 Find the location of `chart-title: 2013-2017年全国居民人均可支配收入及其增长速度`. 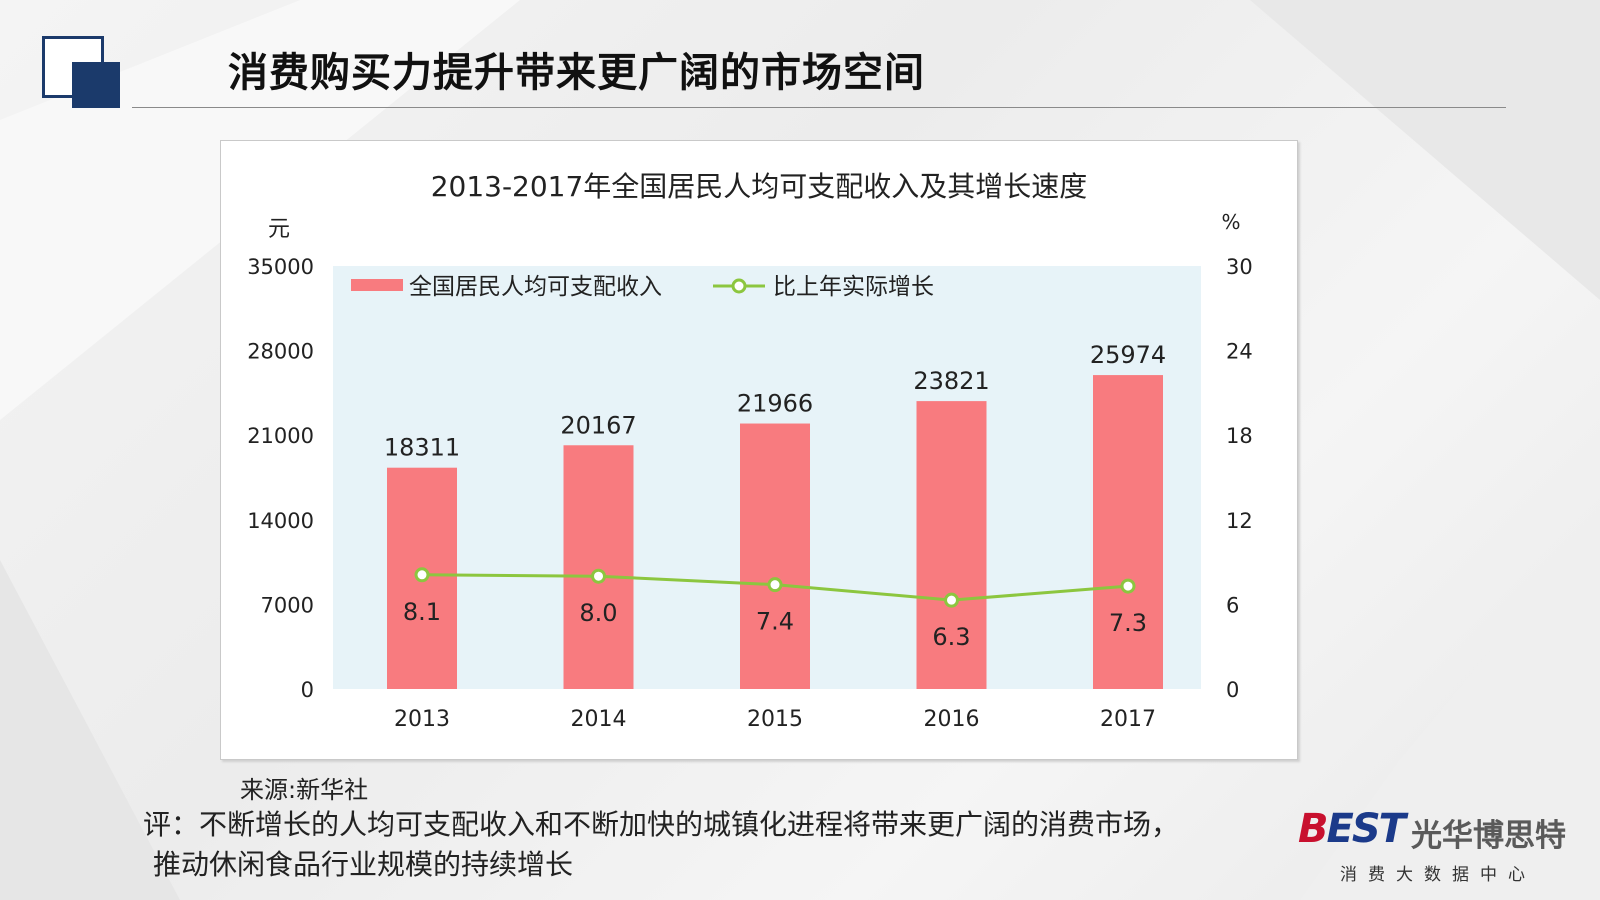

chart-title: 2013-2017年全国居民人均可支配收入及其增长速度 is located at coordinates (759, 186).